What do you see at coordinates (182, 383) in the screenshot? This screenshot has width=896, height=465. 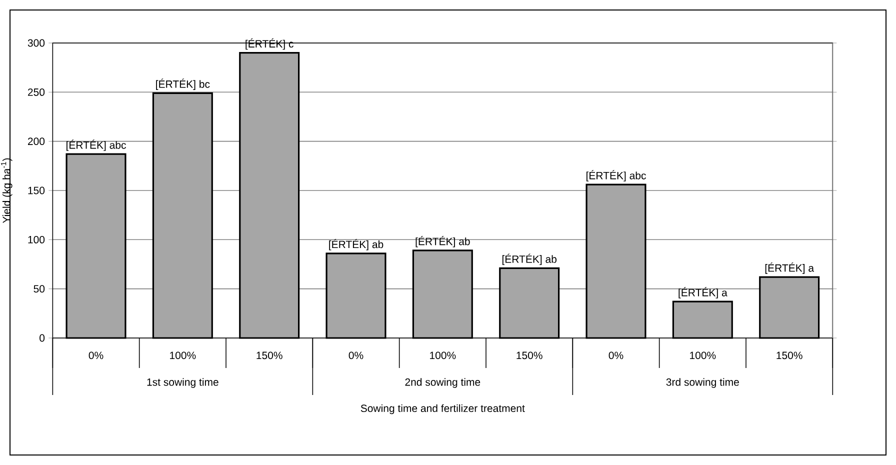 I see `text: 1st sowing time` at bounding box center [182, 383].